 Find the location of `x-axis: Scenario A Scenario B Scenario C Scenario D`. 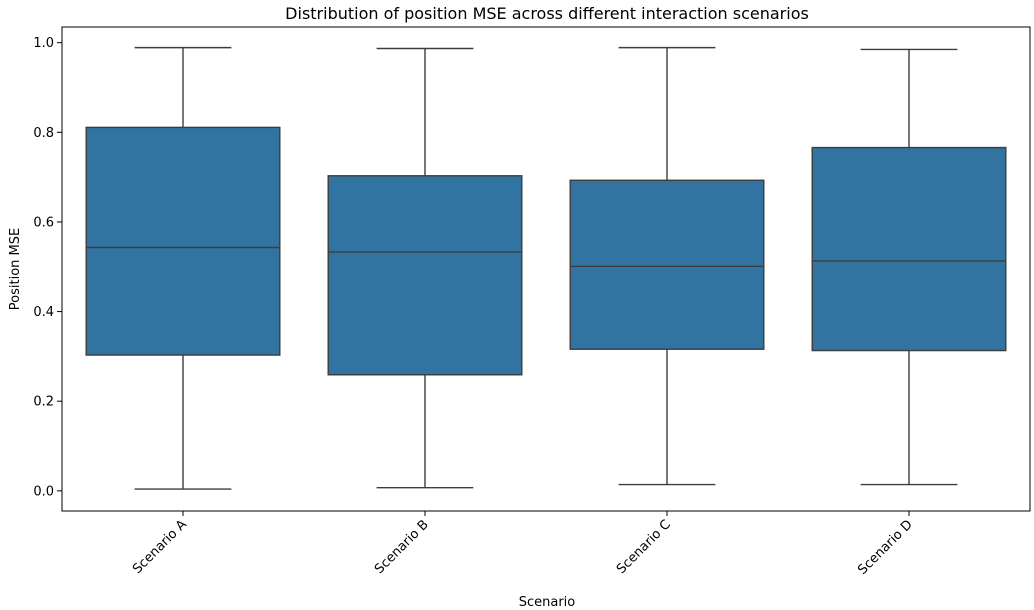

x-axis: Scenario A Scenario B Scenario C Scenario D is located at coordinates (523, 544).